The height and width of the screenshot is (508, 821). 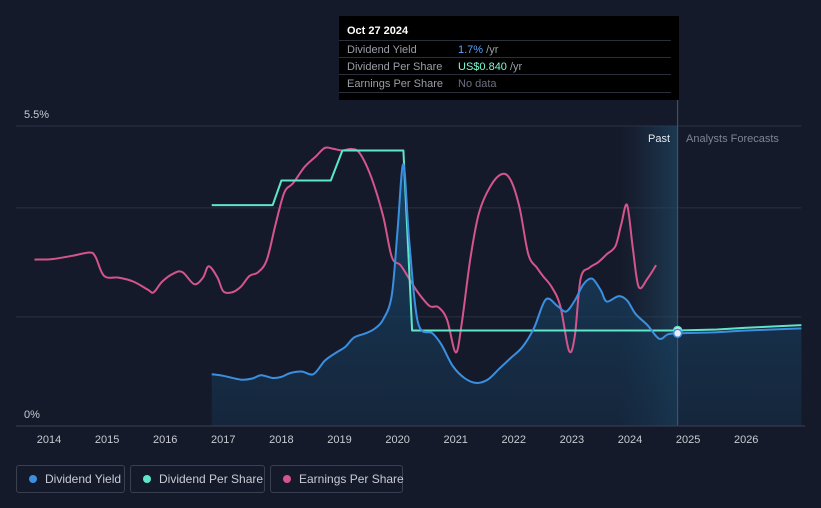 What do you see at coordinates (455, 440) in the screenshot?
I see `x-tick-label: 2021` at bounding box center [455, 440].